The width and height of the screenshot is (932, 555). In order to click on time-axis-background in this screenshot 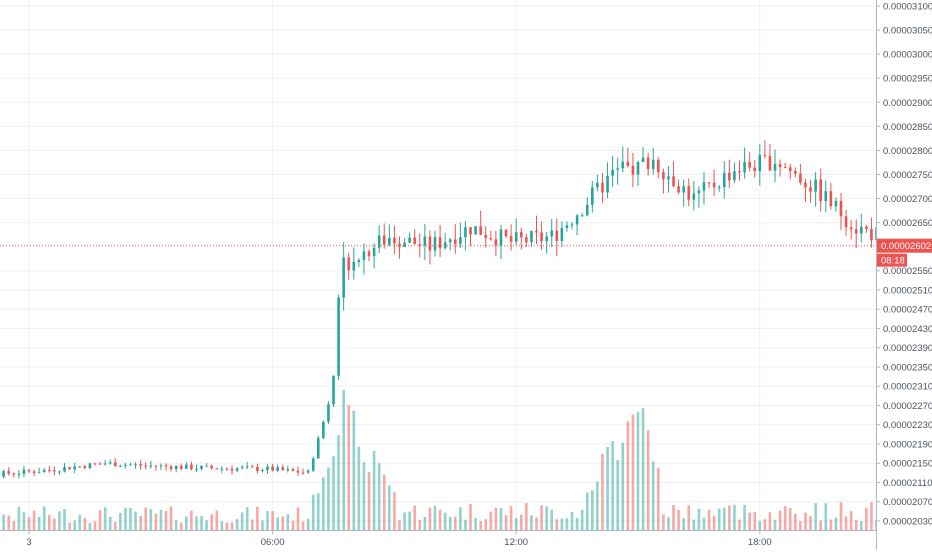, I will do `click(438, 540)`.